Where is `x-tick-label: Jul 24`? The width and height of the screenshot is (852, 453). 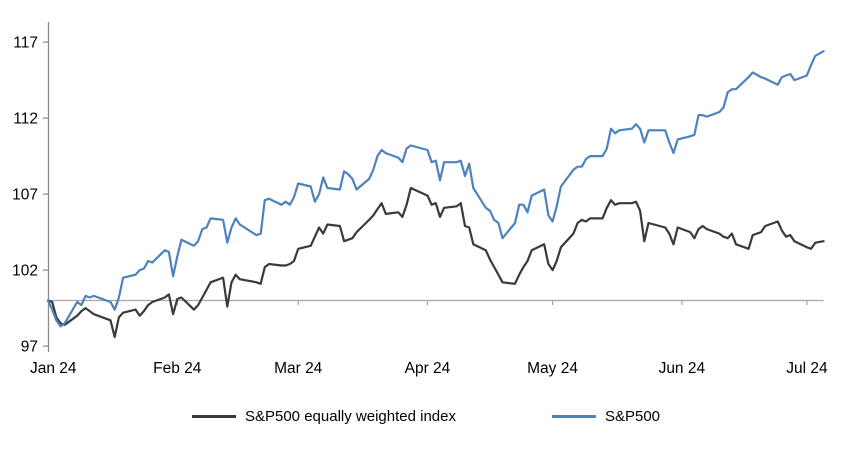 x-tick-label: Jul 24 is located at coordinates (807, 368).